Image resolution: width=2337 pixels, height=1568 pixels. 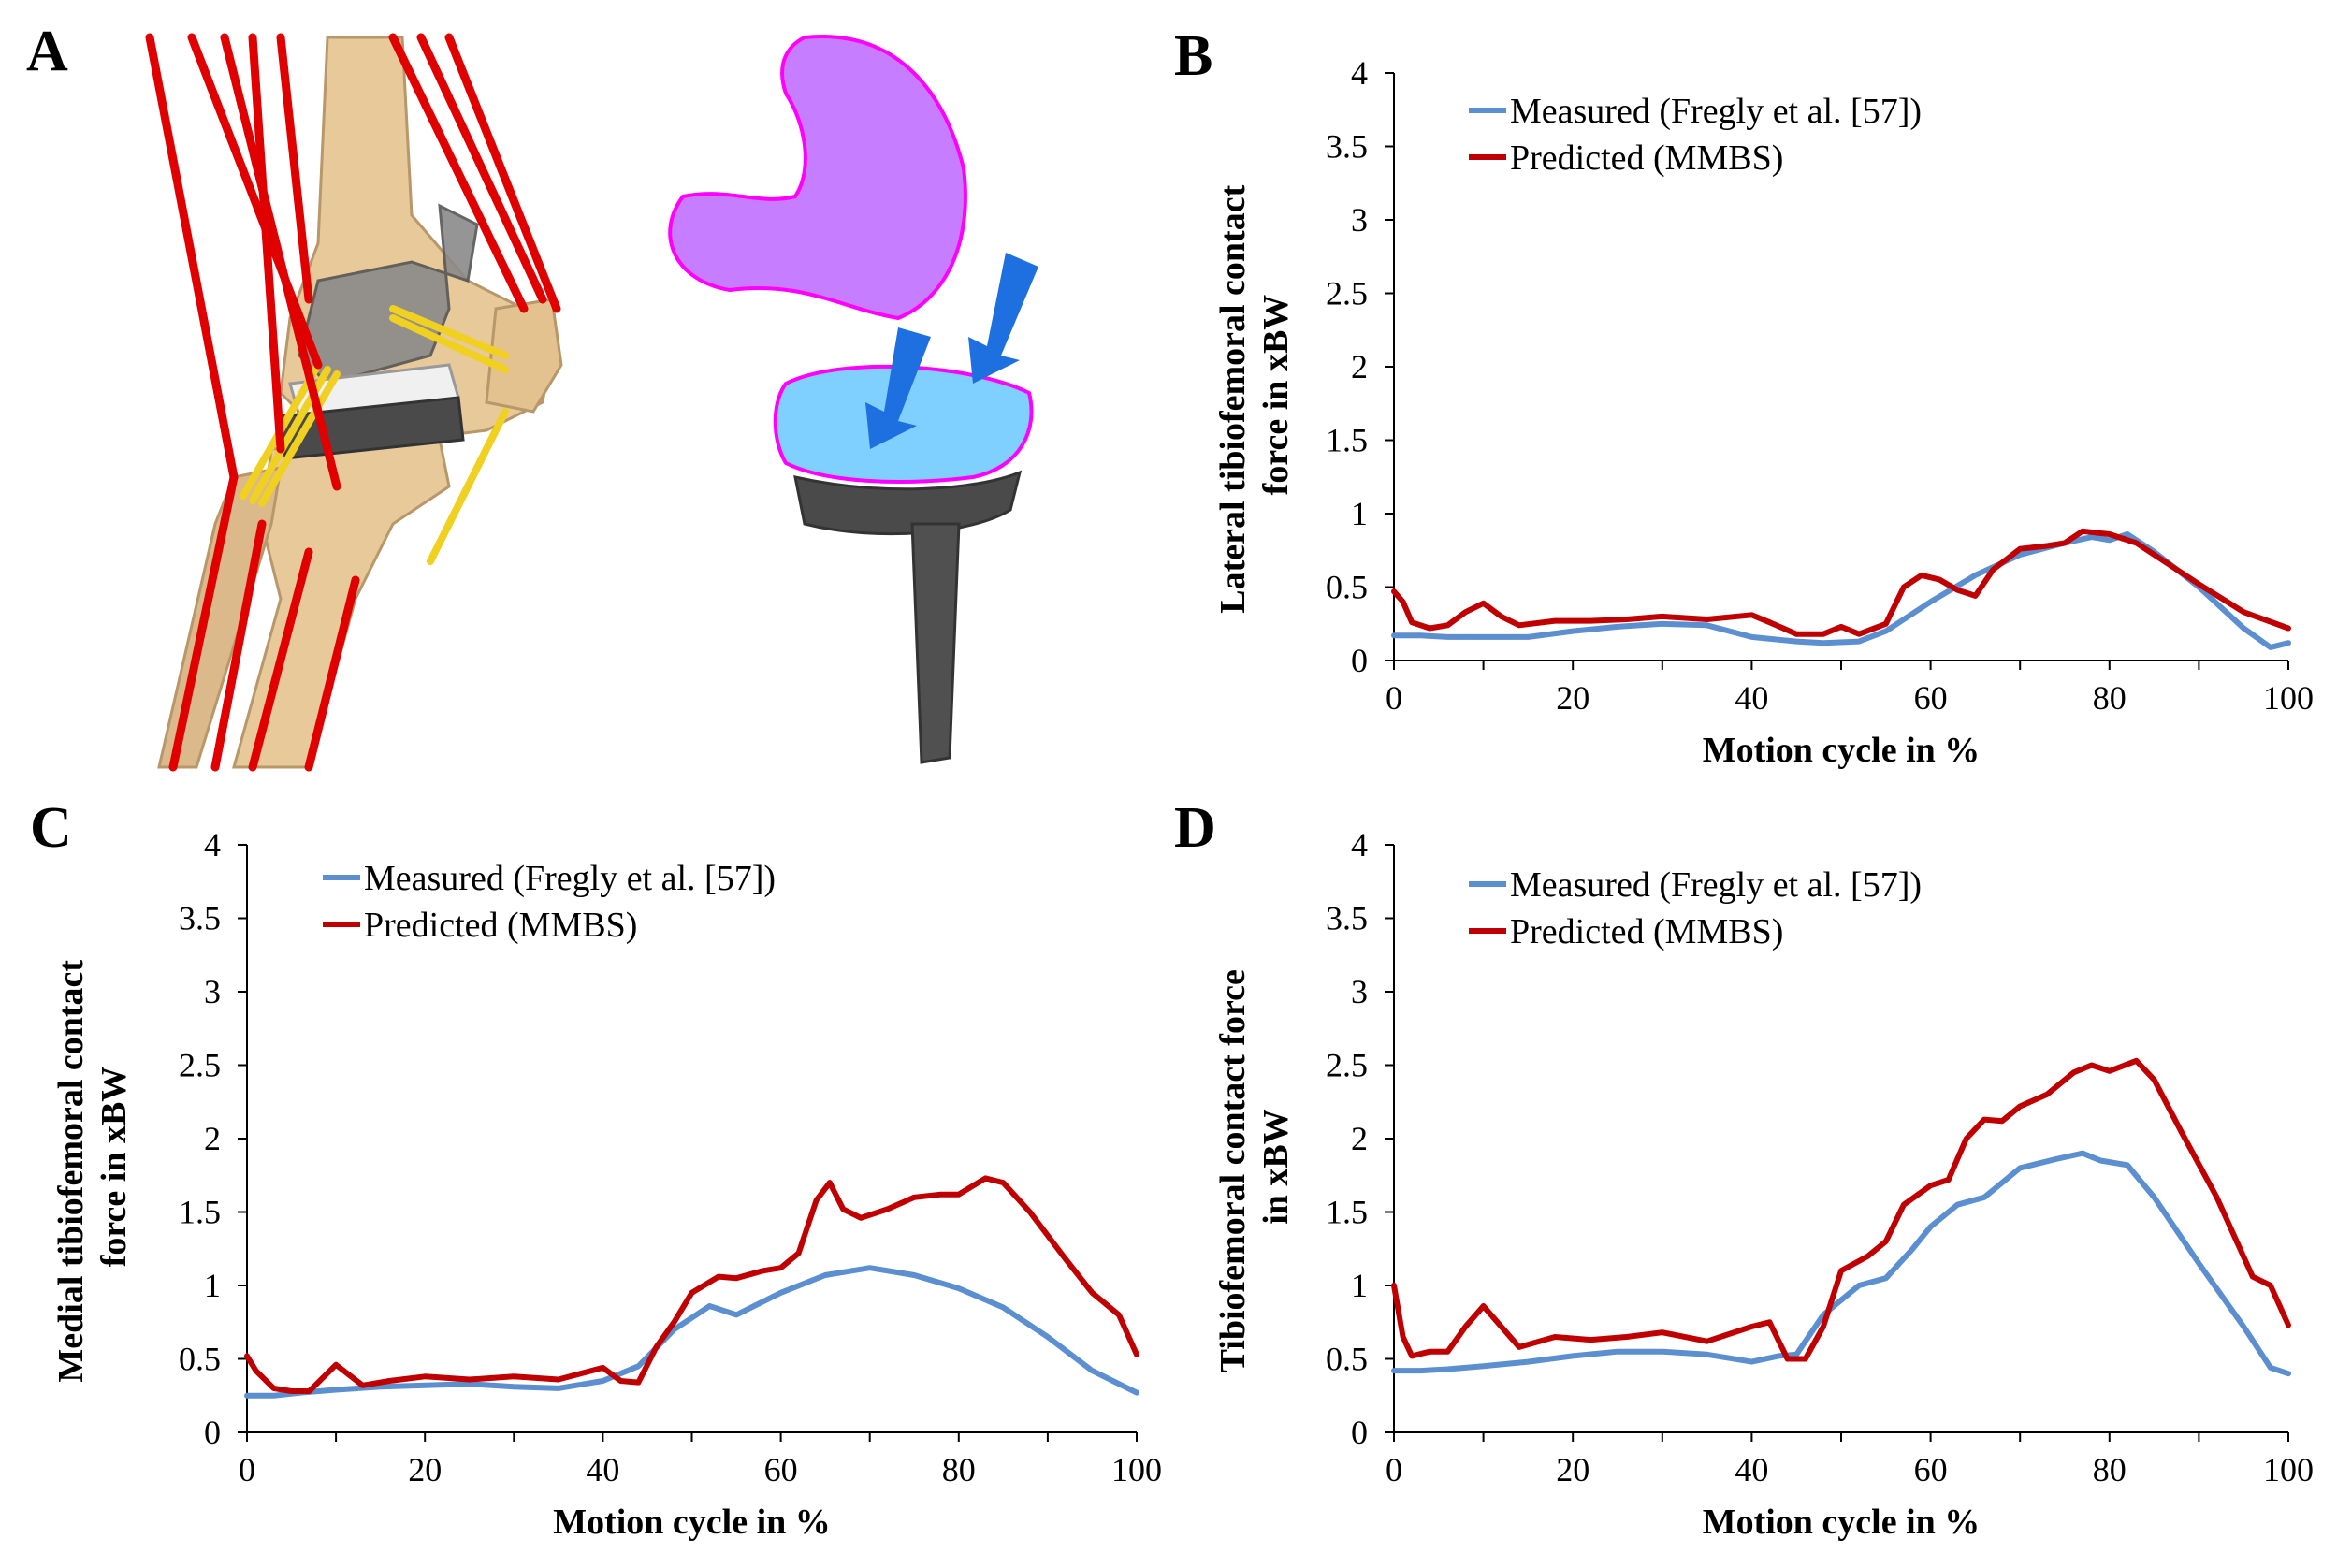 I want to click on muscle-lines, so click(x=353, y=403).